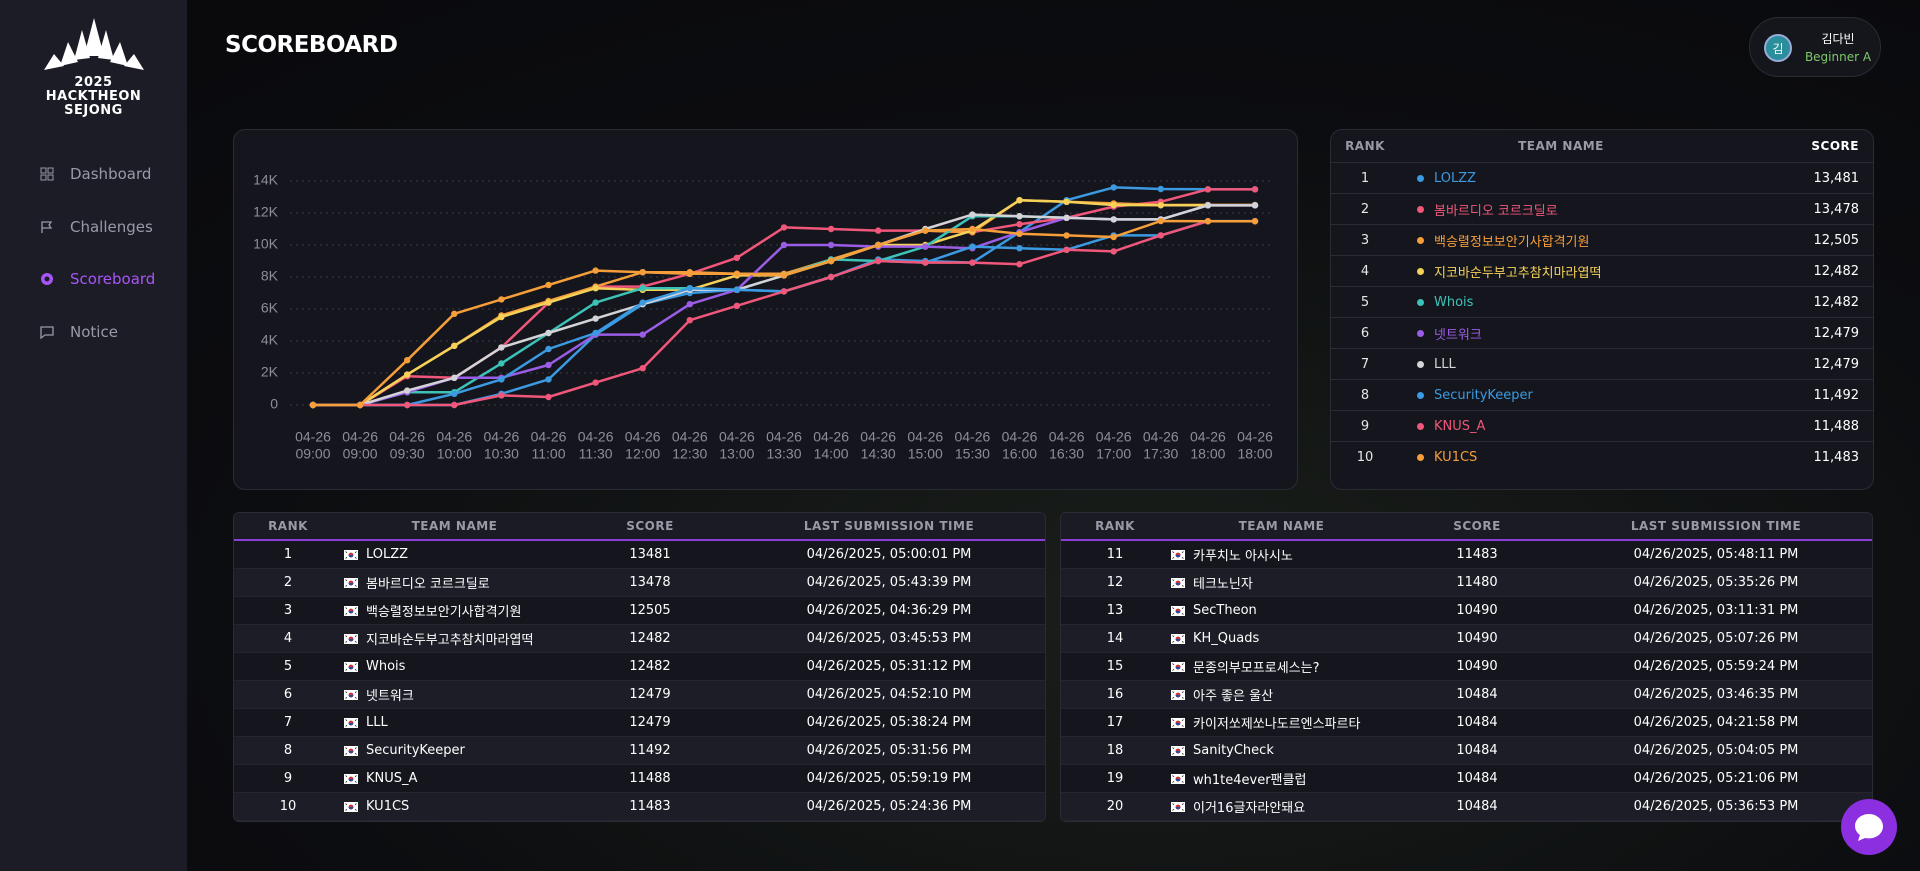 The height and width of the screenshot is (871, 1920). I want to click on user-card: 김 김다빈 Beginner A, so click(1815, 47).